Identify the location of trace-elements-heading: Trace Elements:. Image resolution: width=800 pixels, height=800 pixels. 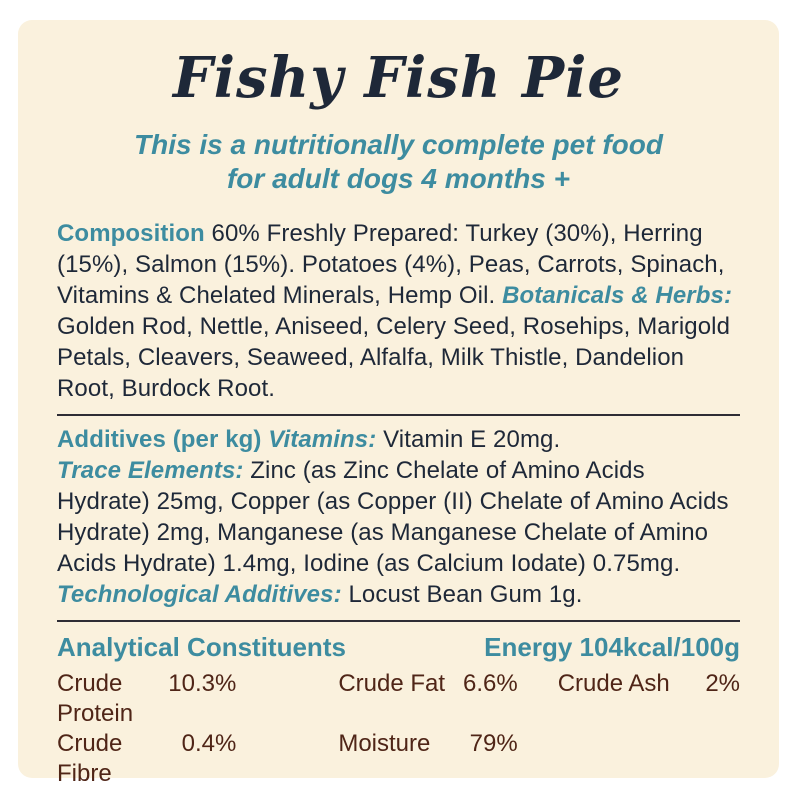
(150, 471).